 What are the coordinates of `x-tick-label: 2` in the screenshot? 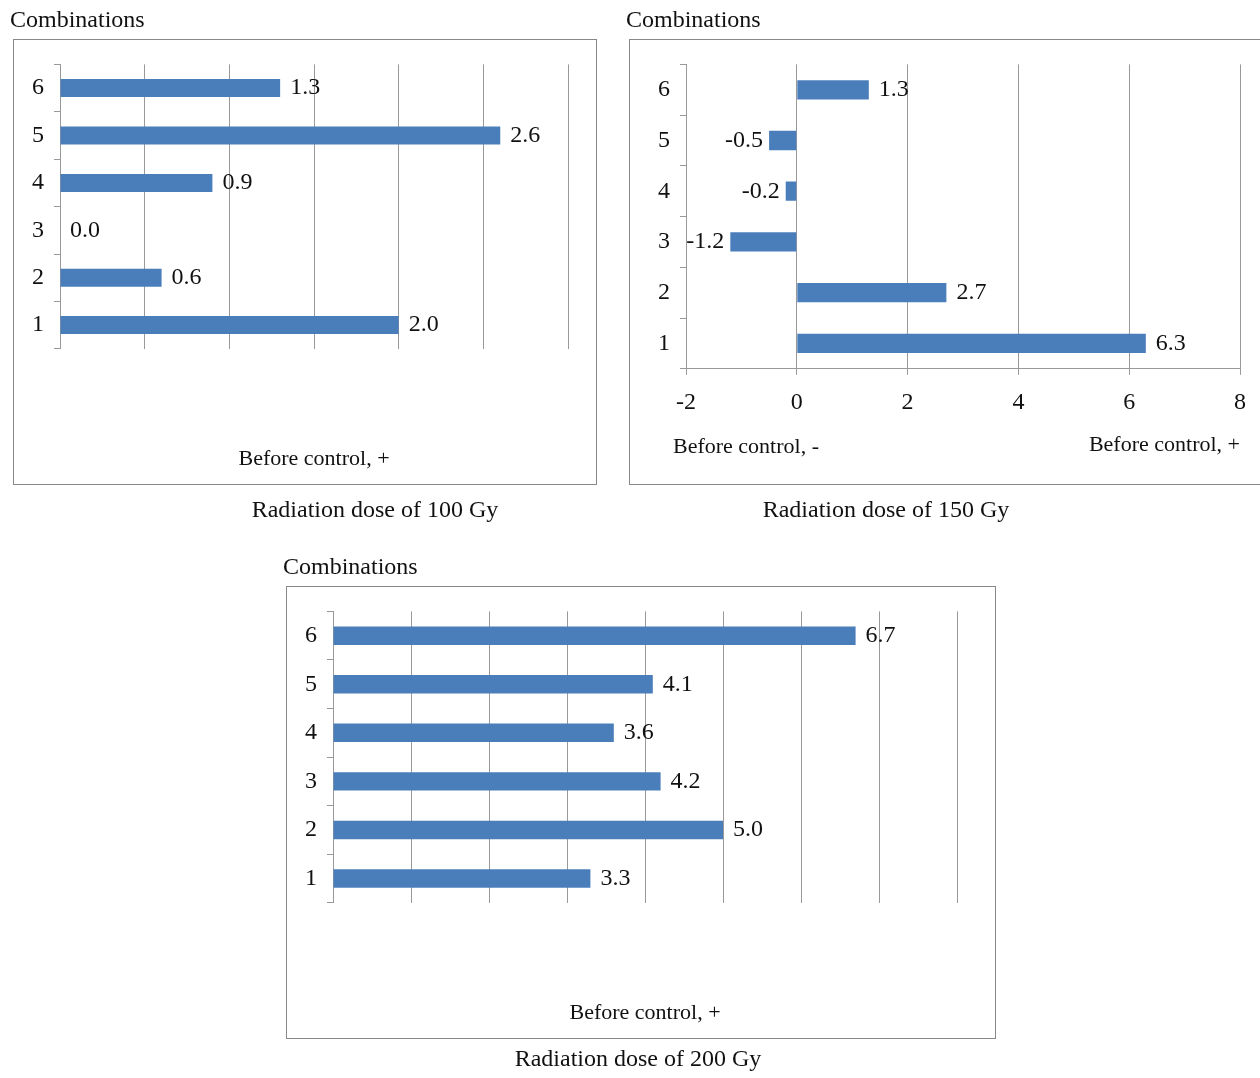 It's located at (907, 401).